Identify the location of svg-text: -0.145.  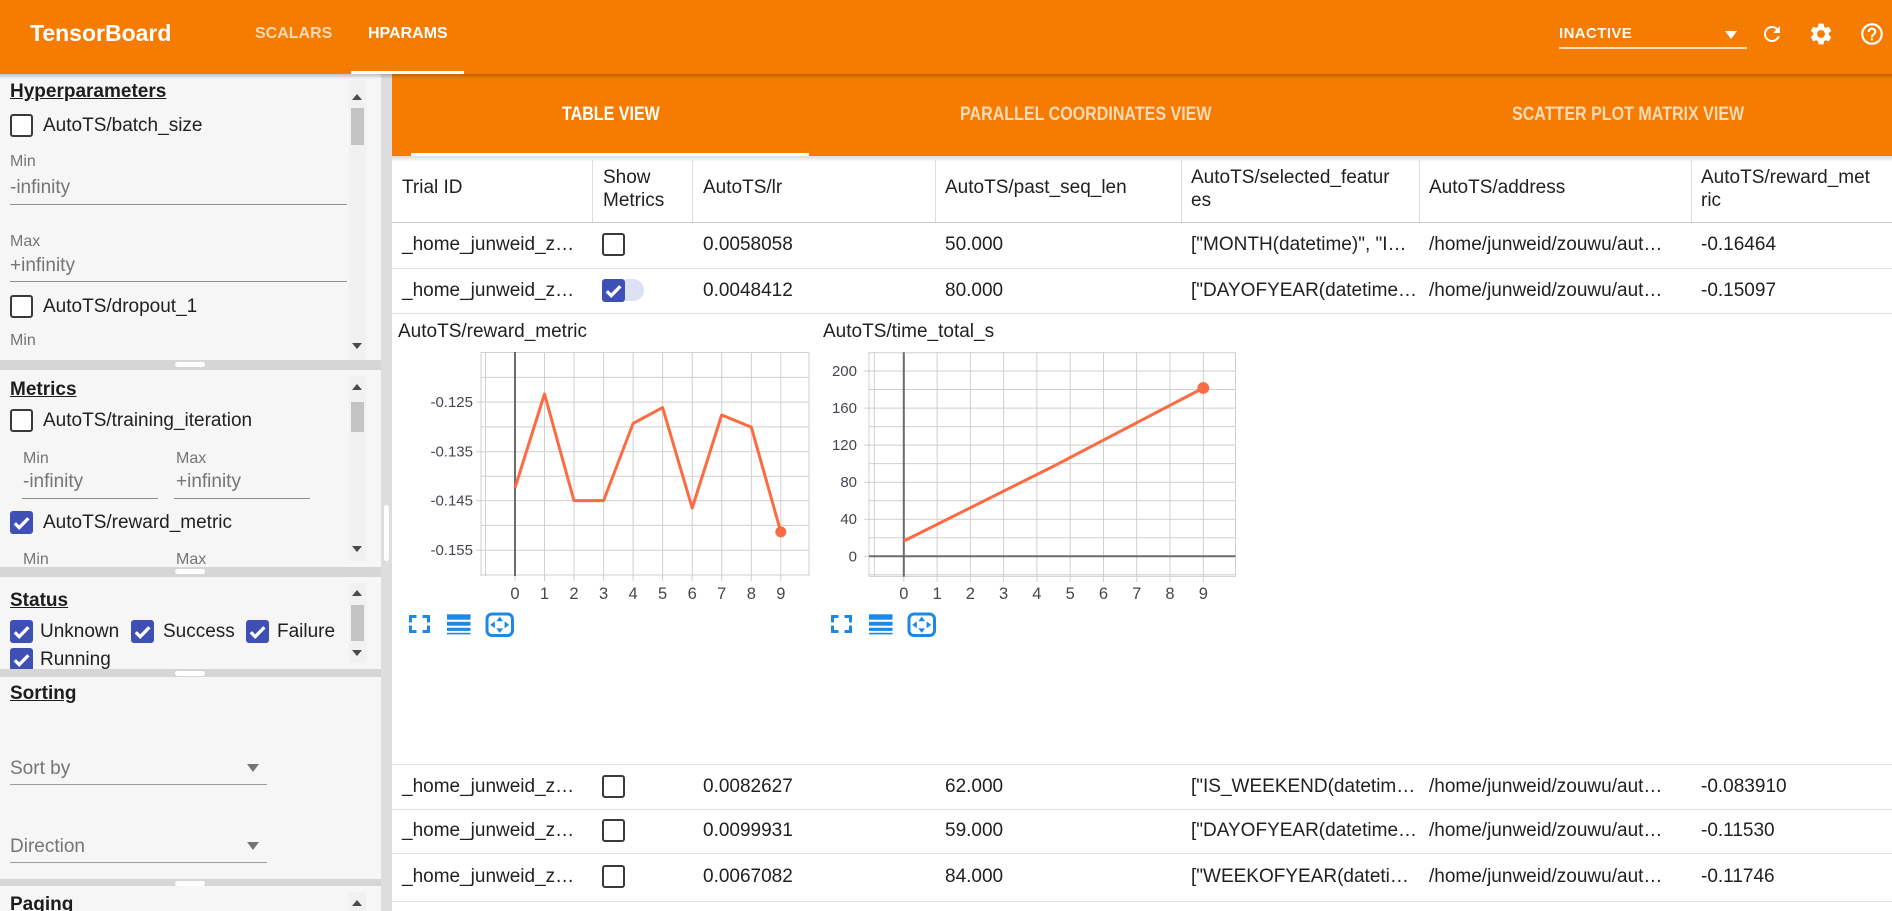
(451, 501).